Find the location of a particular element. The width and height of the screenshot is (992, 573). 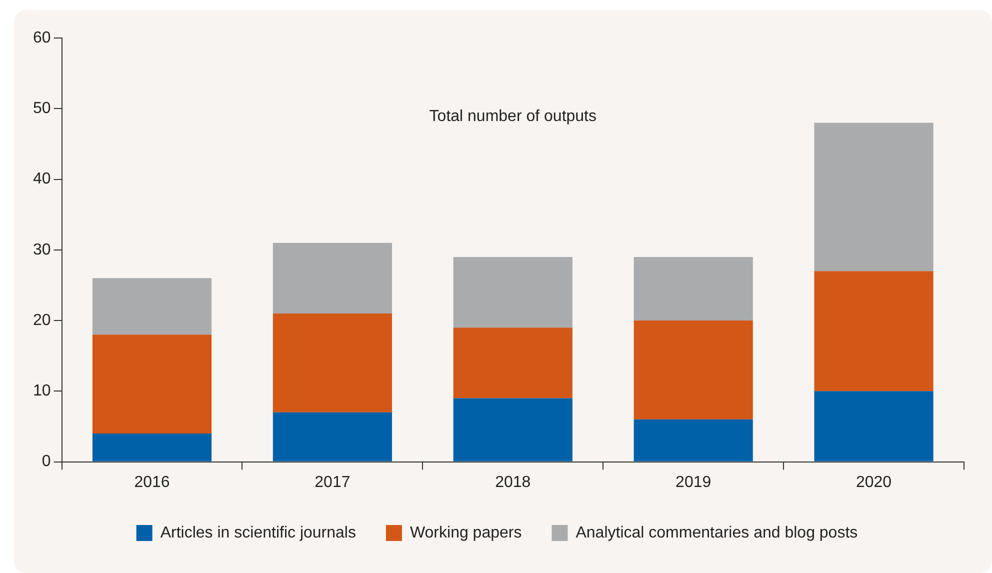

y-tick-label: 60 is located at coordinates (42, 37).